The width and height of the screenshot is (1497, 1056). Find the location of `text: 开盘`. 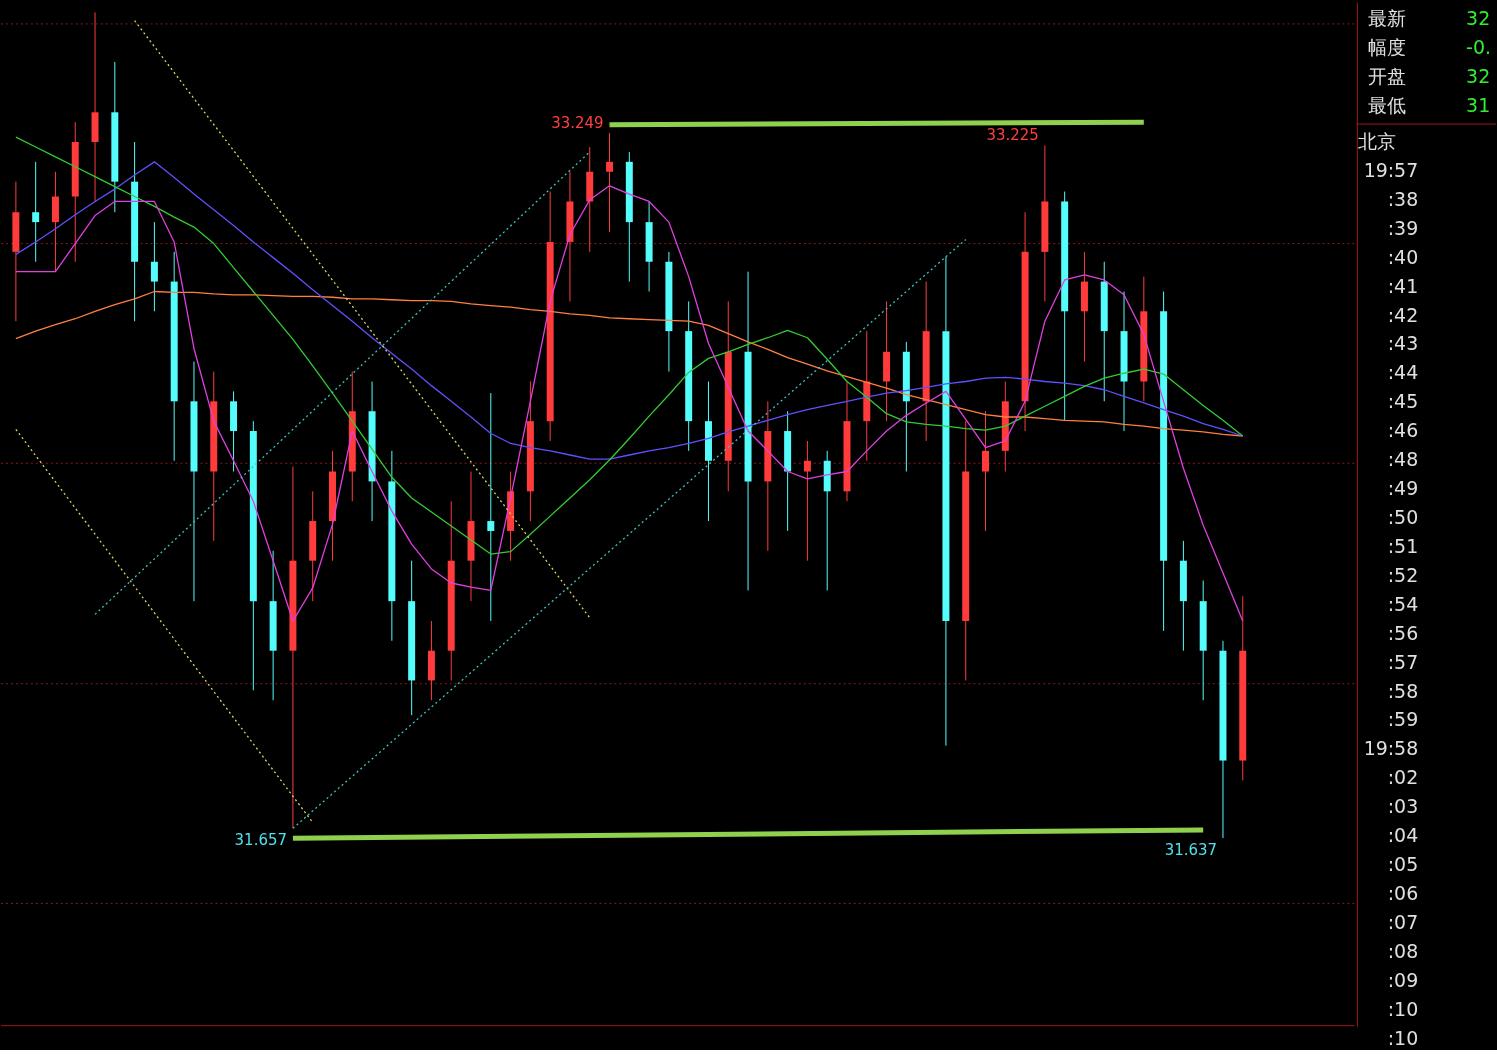

text: 开盘 is located at coordinates (1387, 76).